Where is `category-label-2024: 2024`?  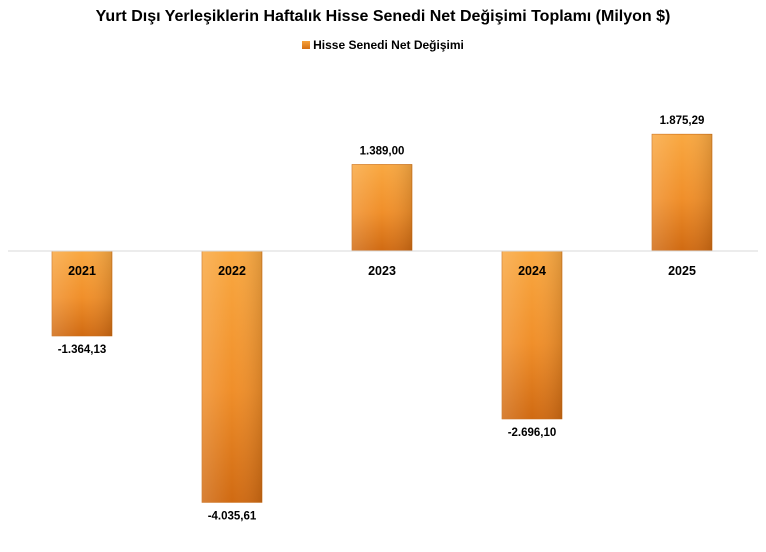
category-label-2024: 2024 is located at coordinates (532, 271).